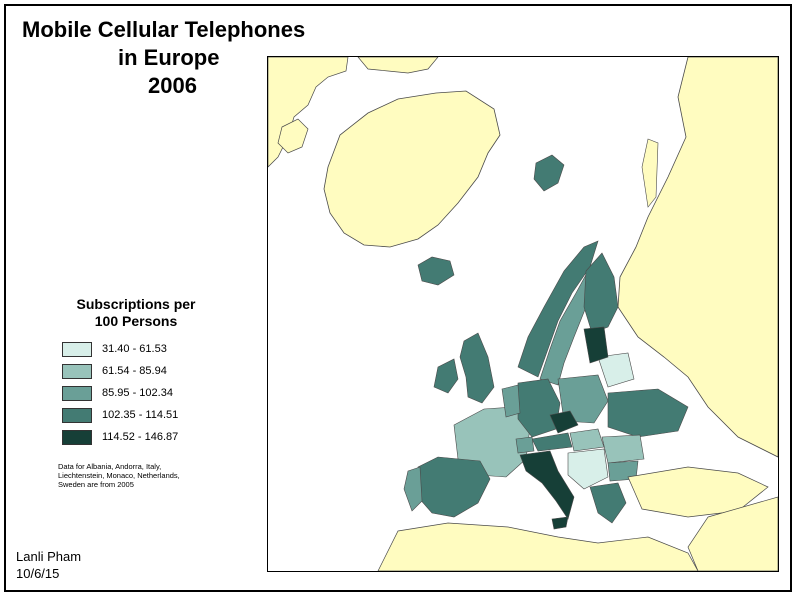 The width and height of the screenshot is (800, 600). What do you see at coordinates (564, 422) in the screenshot?
I see `czech-land` at bounding box center [564, 422].